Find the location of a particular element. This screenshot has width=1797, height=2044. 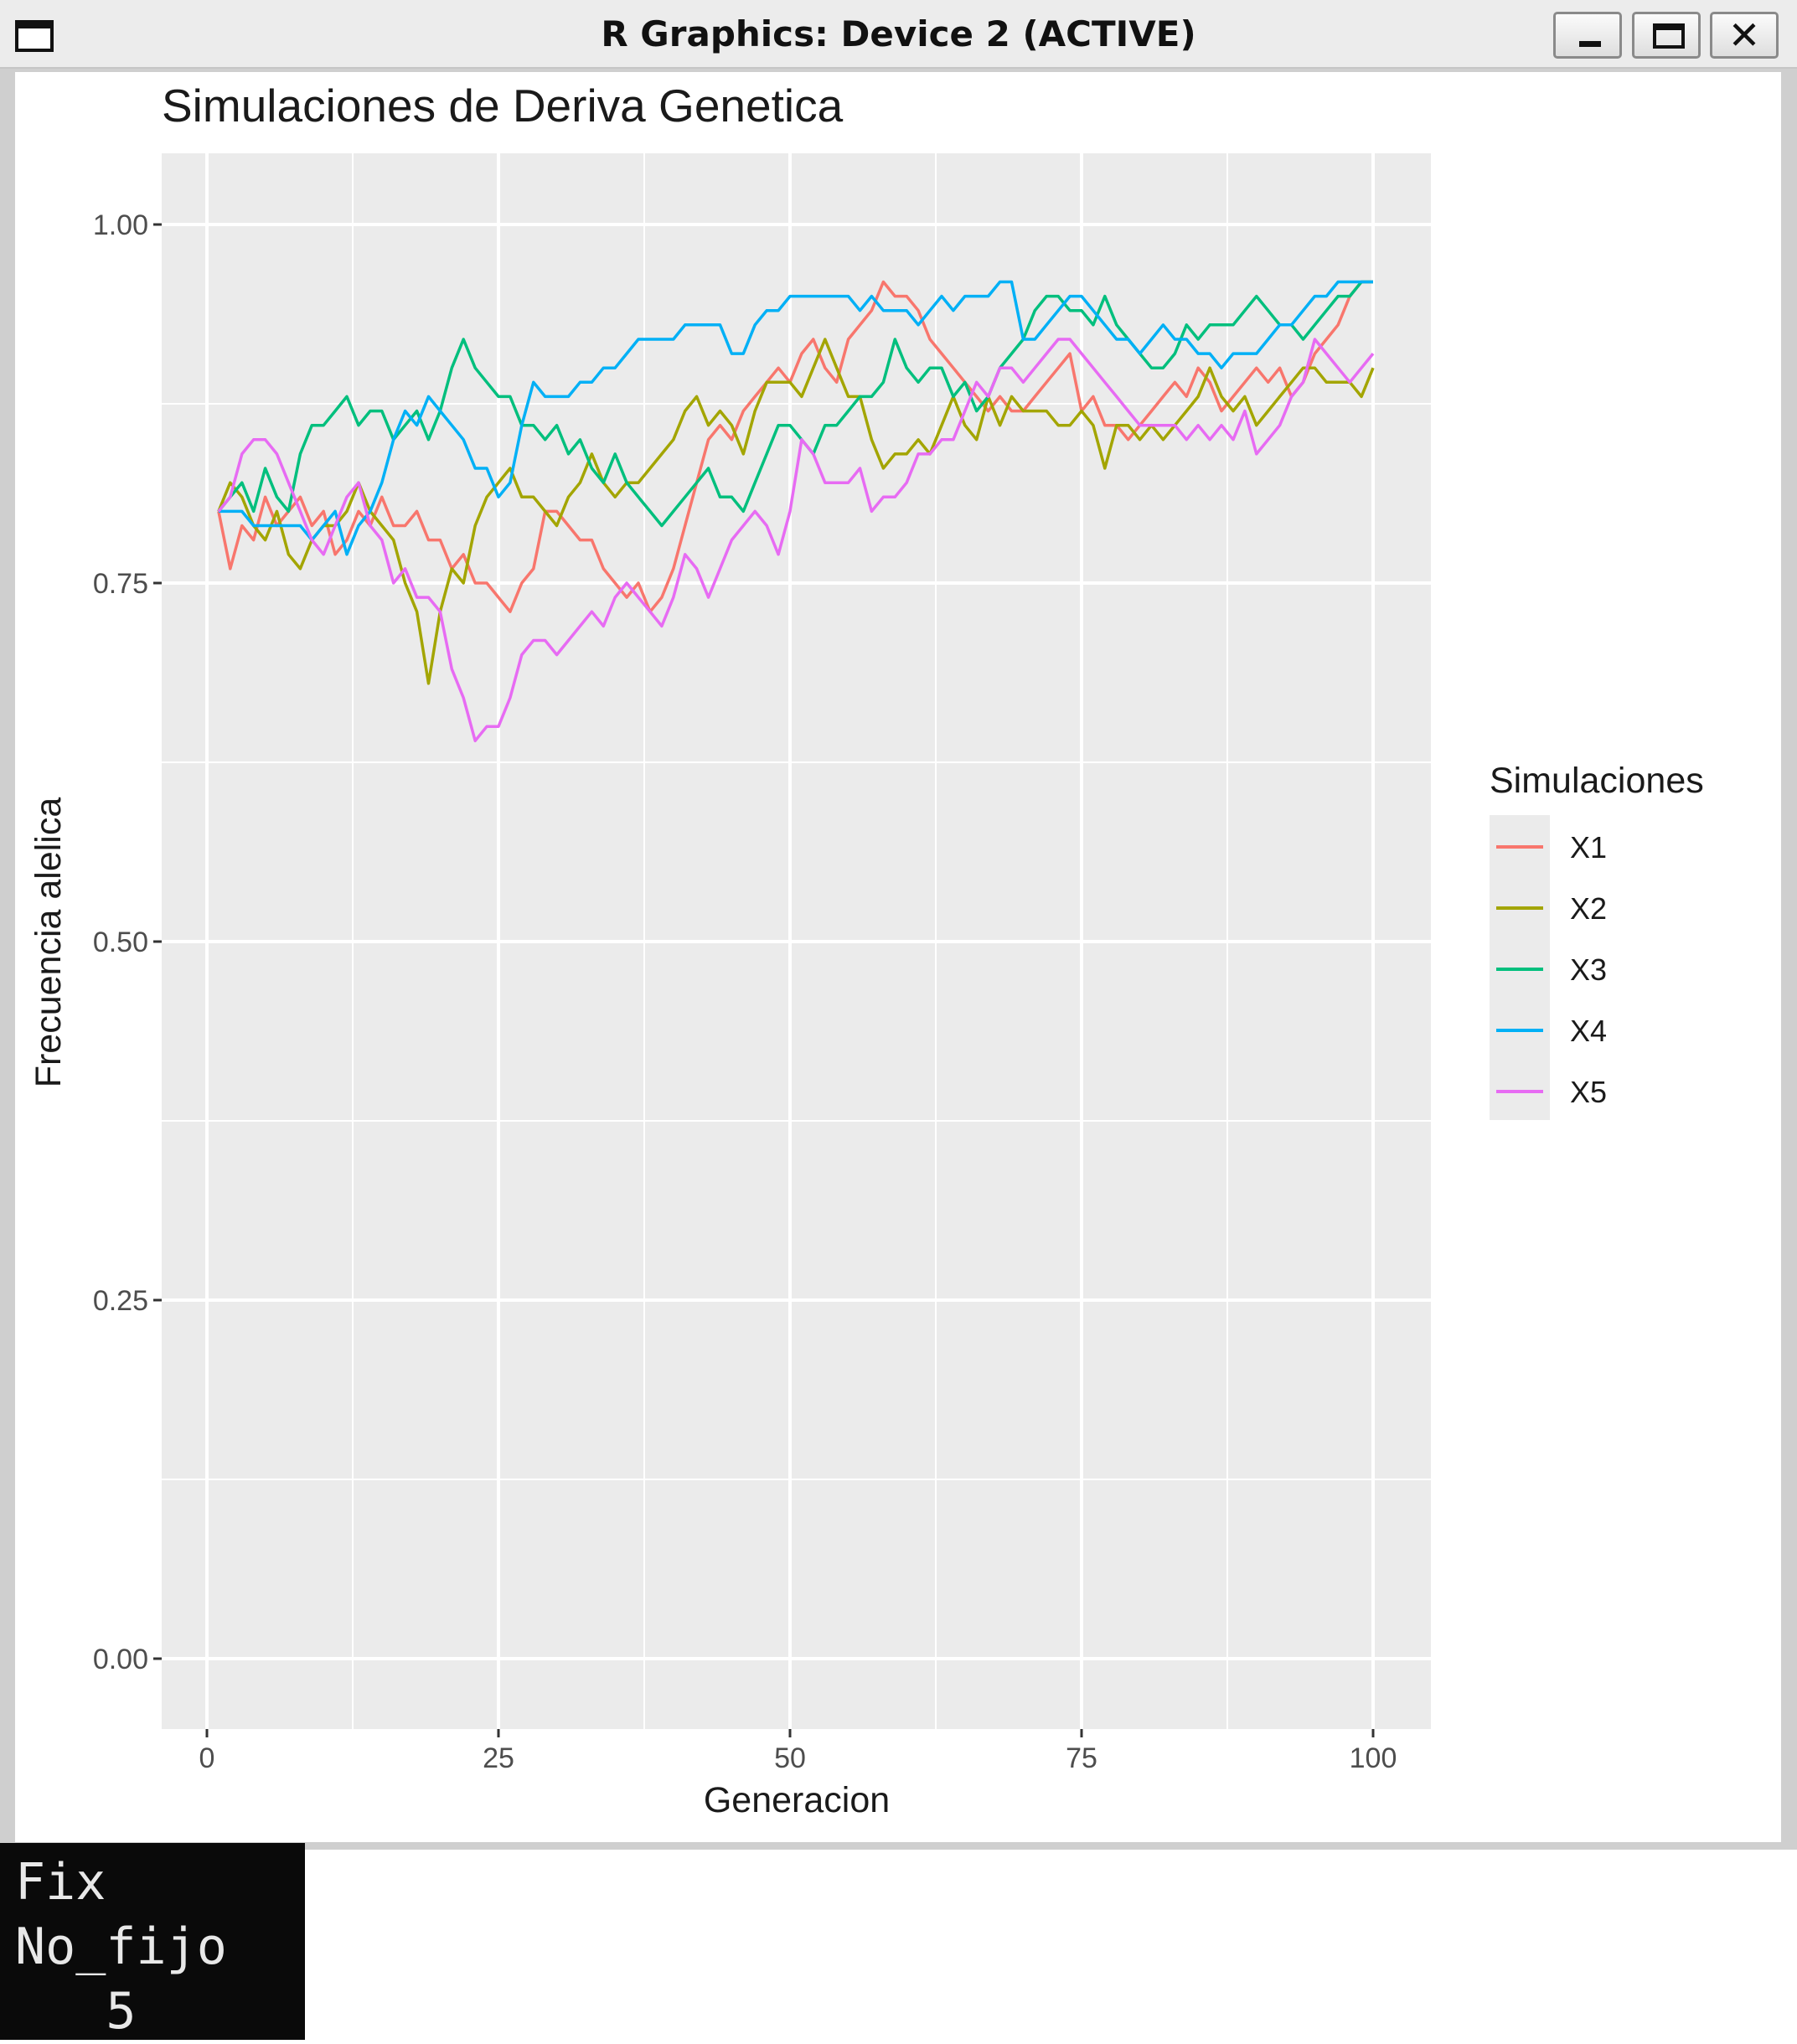

y-tick-labels: 0.00 0.25 0.50 0.75 1.00 is located at coordinates (120, 942).